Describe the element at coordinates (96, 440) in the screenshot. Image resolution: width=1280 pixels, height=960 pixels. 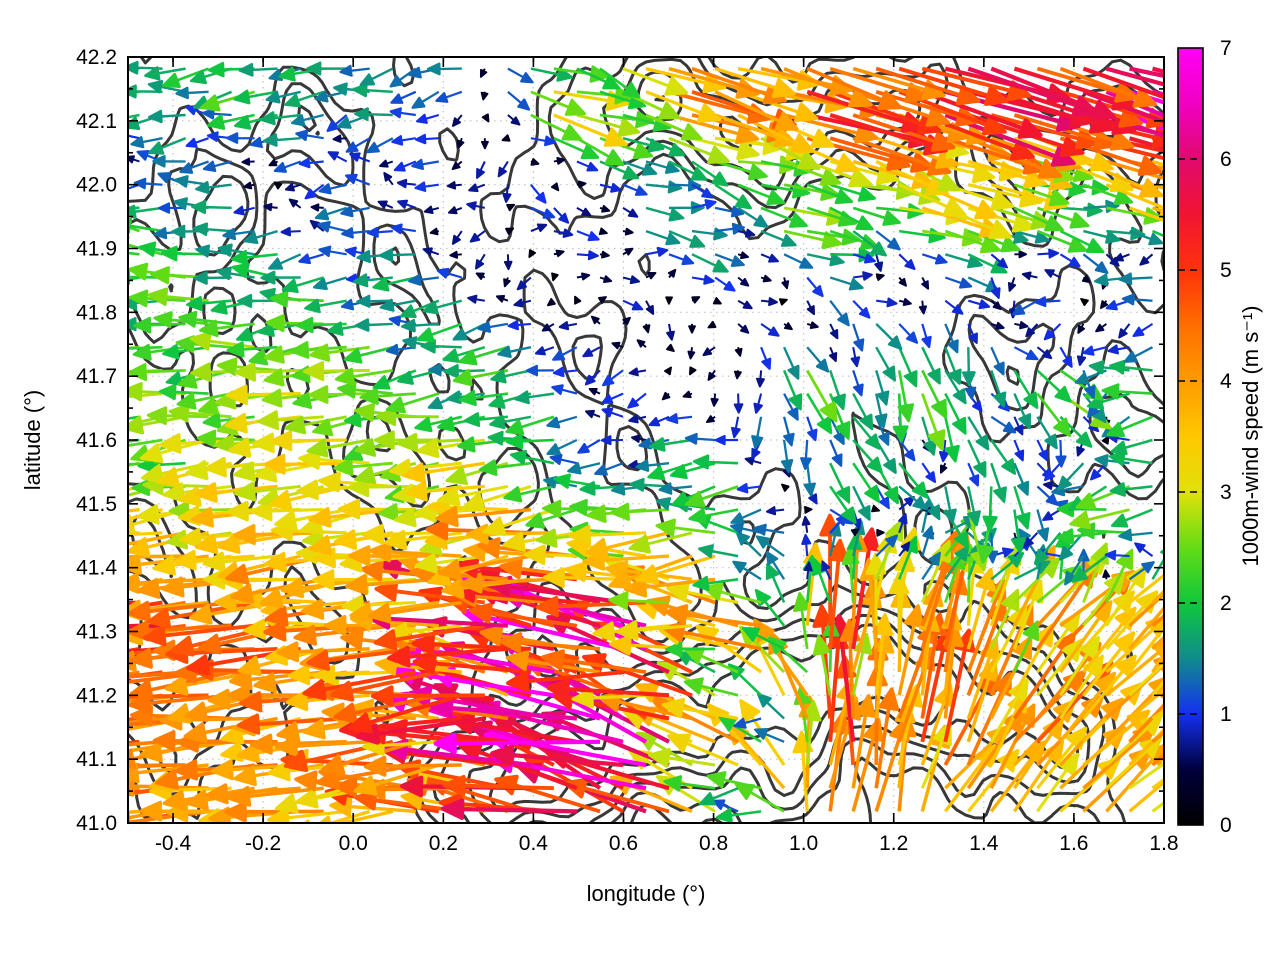
I see `y-tick-label: 41.6` at that location.